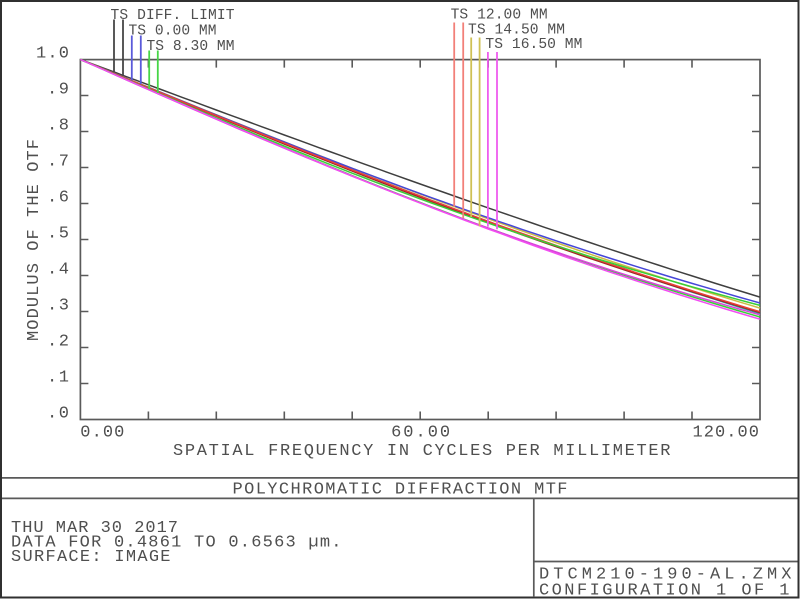 Image resolution: width=800 pixels, height=600 pixels. I want to click on svg-text: .6, so click(58, 198).